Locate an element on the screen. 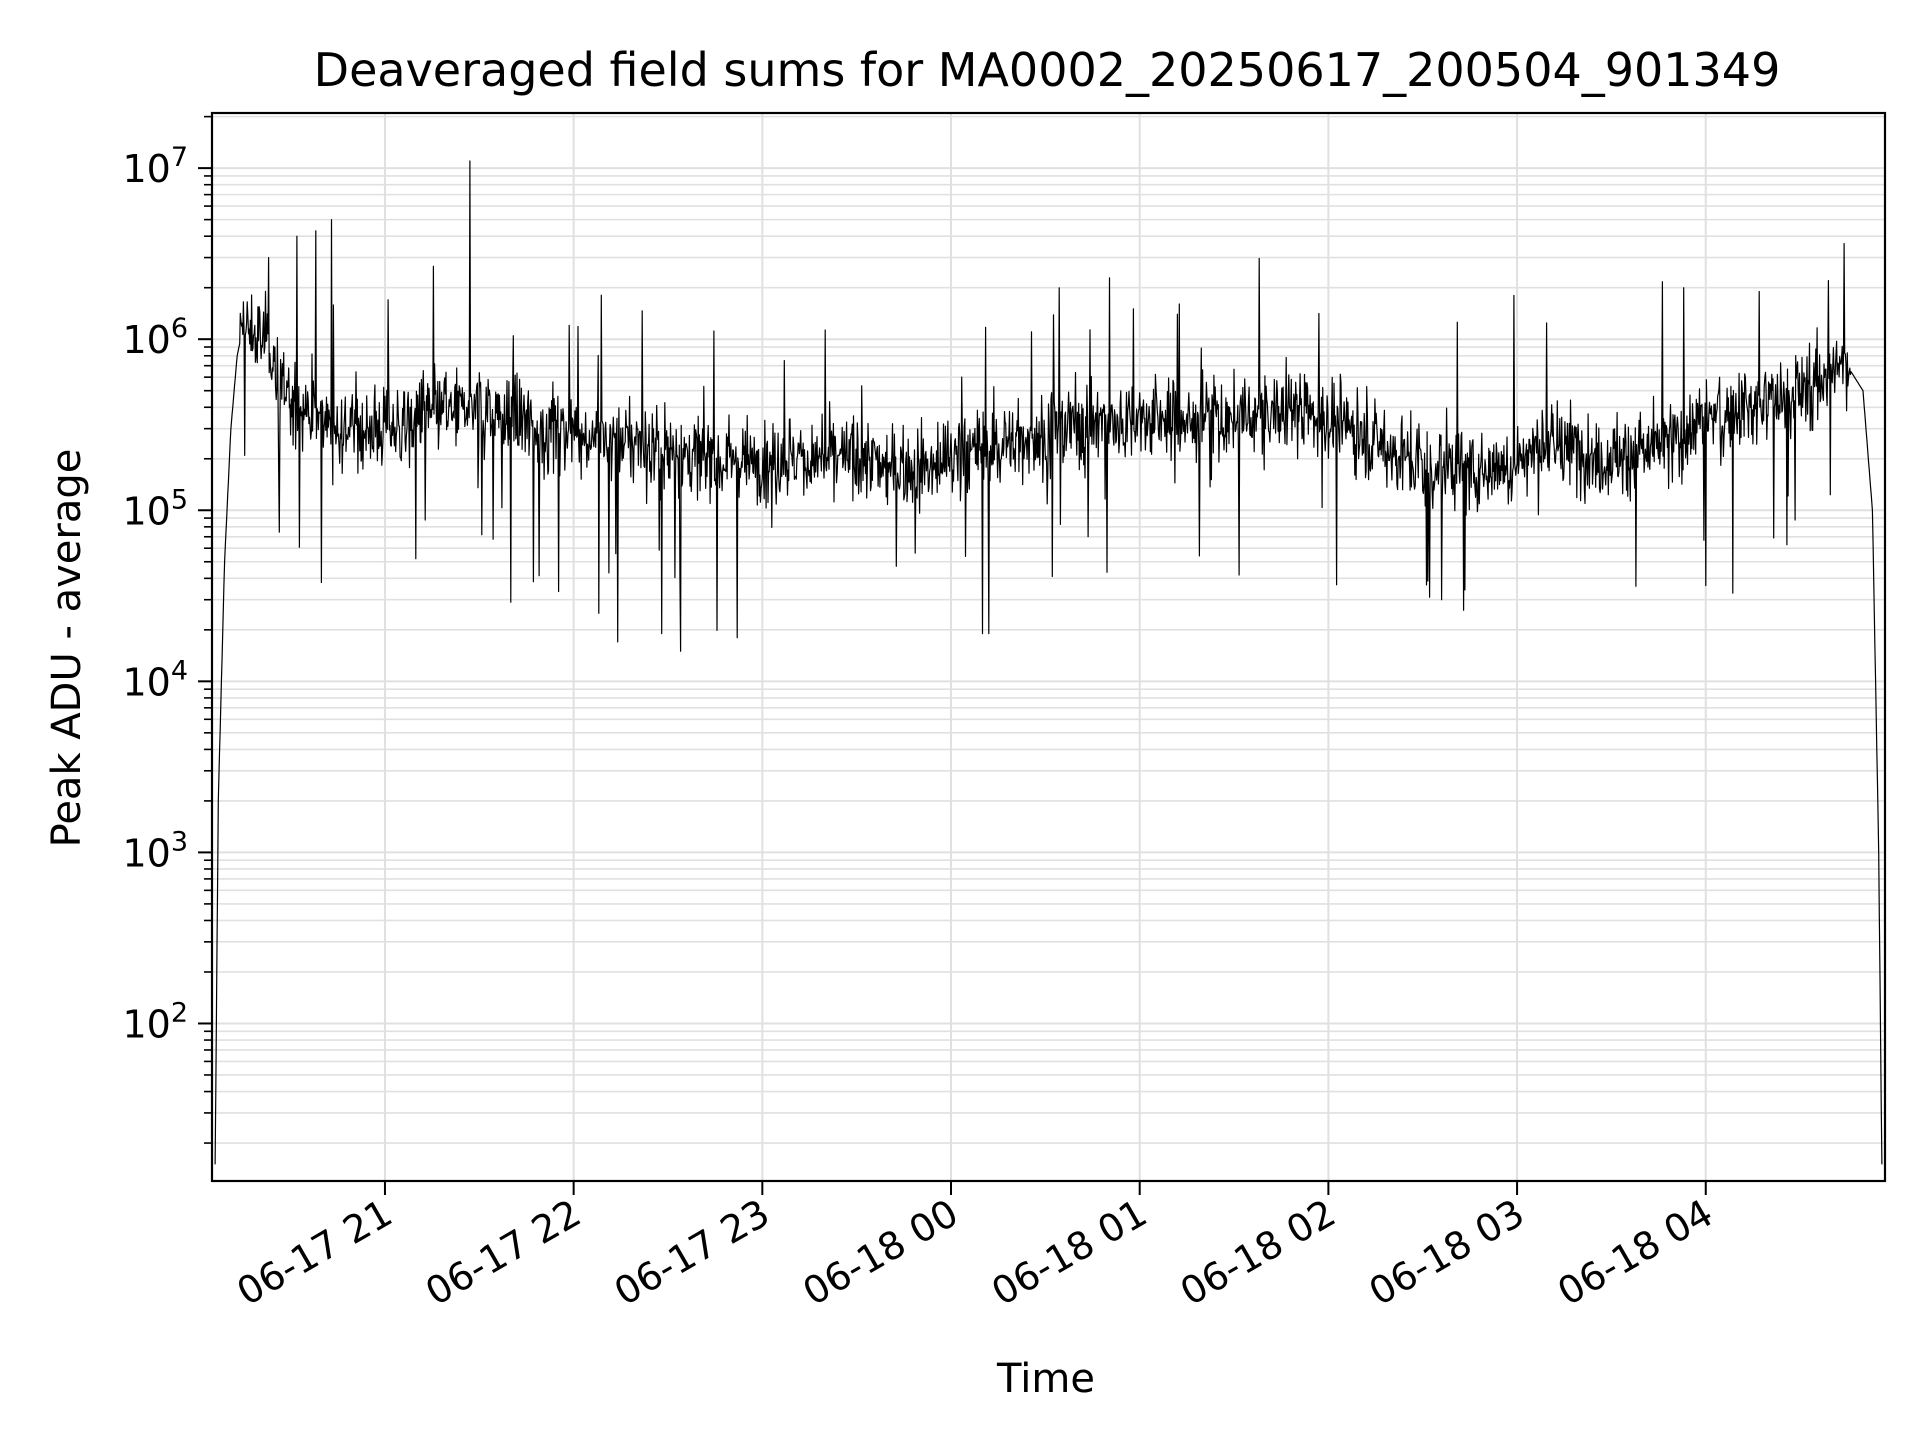 This screenshot has height=1440, width=1920. x-tick-label: 06-18 02 is located at coordinates (1258, 1253).